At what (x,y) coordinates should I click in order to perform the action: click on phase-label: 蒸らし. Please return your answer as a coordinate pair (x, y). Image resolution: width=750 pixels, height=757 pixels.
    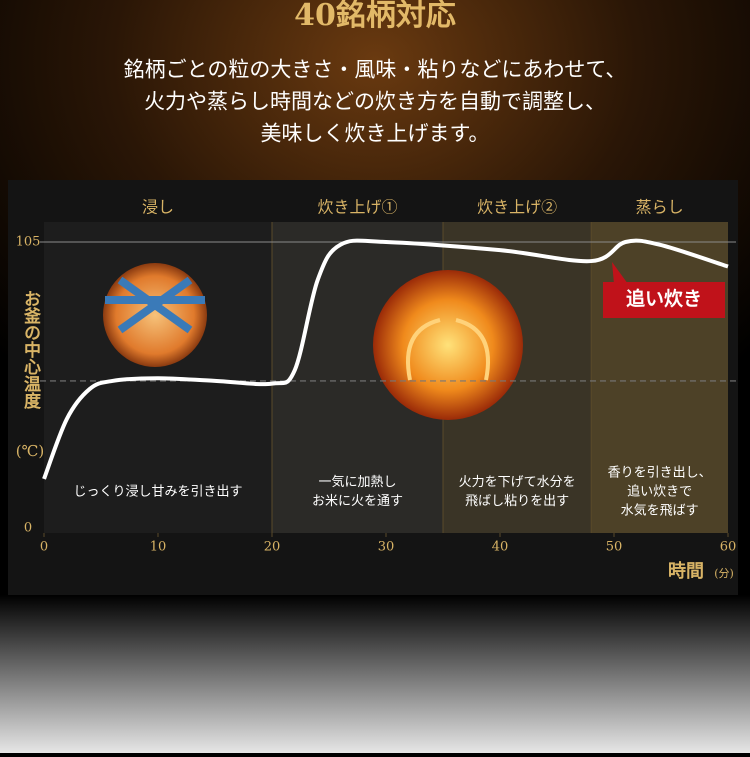
    Looking at the image, I should click on (660, 207).